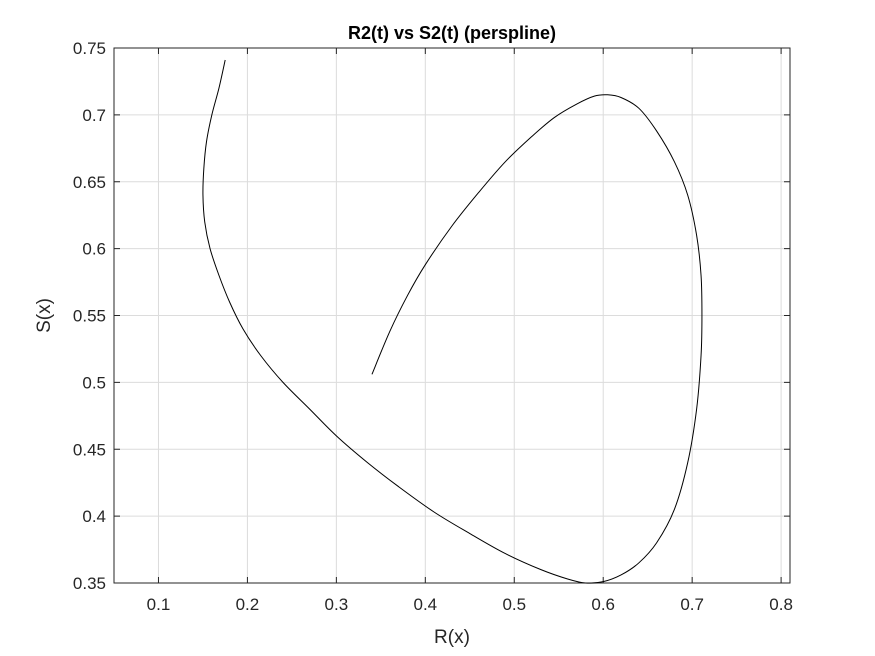 The width and height of the screenshot is (875, 656). What do you see at coordinates (89, 316) in the screenshot?
I see `y-tick-label: 0.55` at bounding box center [89, 316].